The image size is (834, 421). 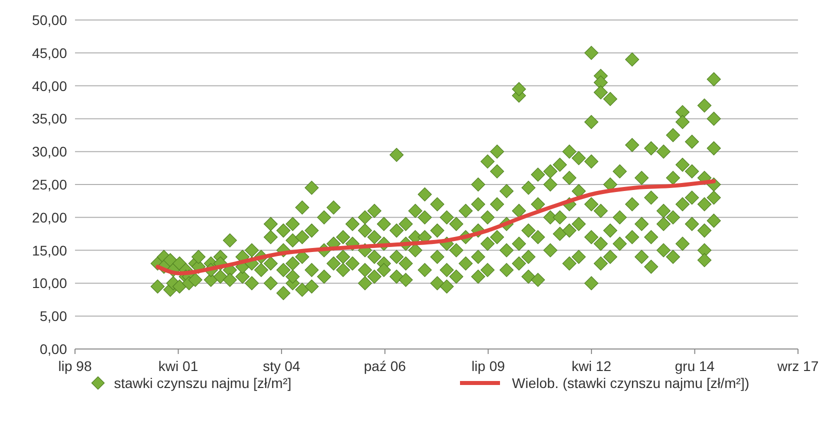 What do you see at coordinates (281, 366) in the screenshot?
I see `x-tick-label: sty 04` at bounding box center [281, 366].